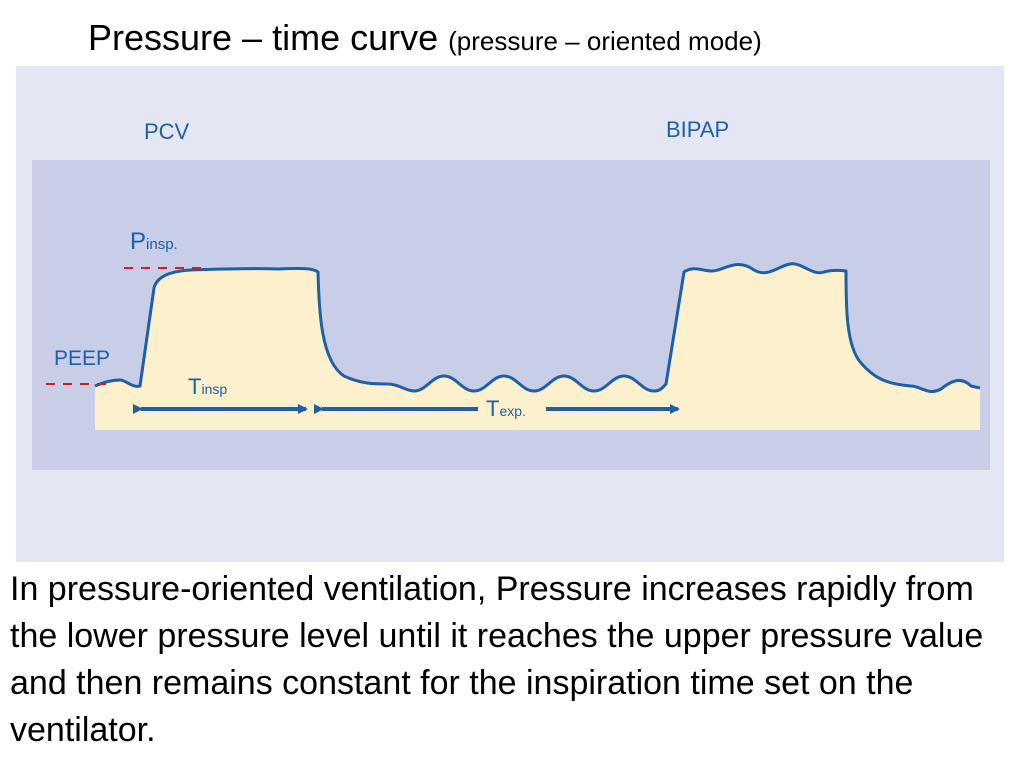 The width and height of the screenshot is (1024, 768). I want to click on texp-label-bg, so click(513, 408).